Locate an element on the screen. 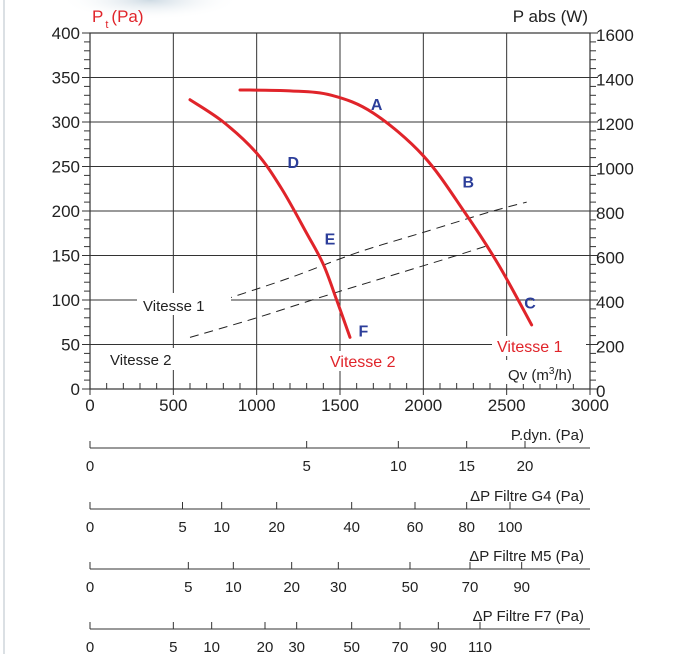 This screenshot has width=680, height=654. curve-point-F: F is located at coordinates (363, 331).